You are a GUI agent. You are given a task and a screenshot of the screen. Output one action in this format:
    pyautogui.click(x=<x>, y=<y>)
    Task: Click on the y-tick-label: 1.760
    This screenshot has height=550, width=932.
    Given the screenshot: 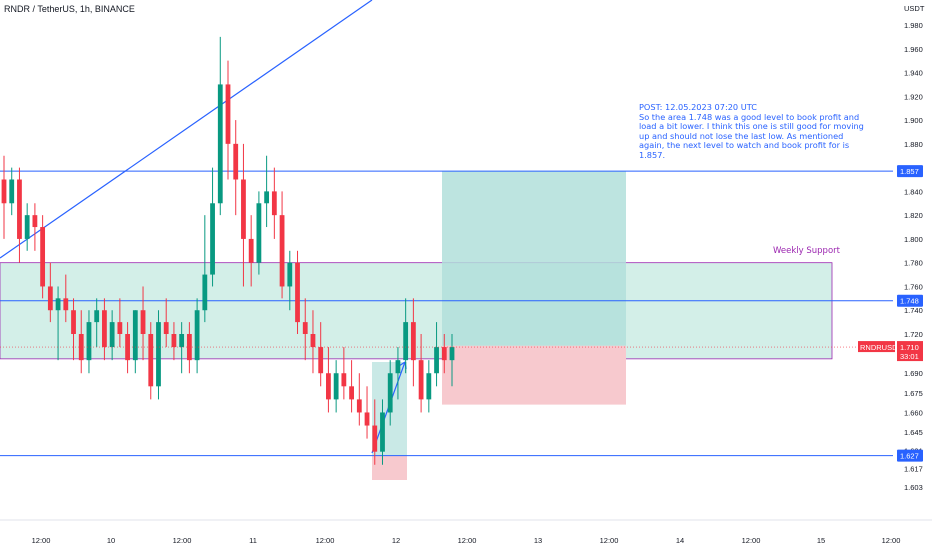 What is the action you would take?
    pyautogui.click(x=913, y=286)
    